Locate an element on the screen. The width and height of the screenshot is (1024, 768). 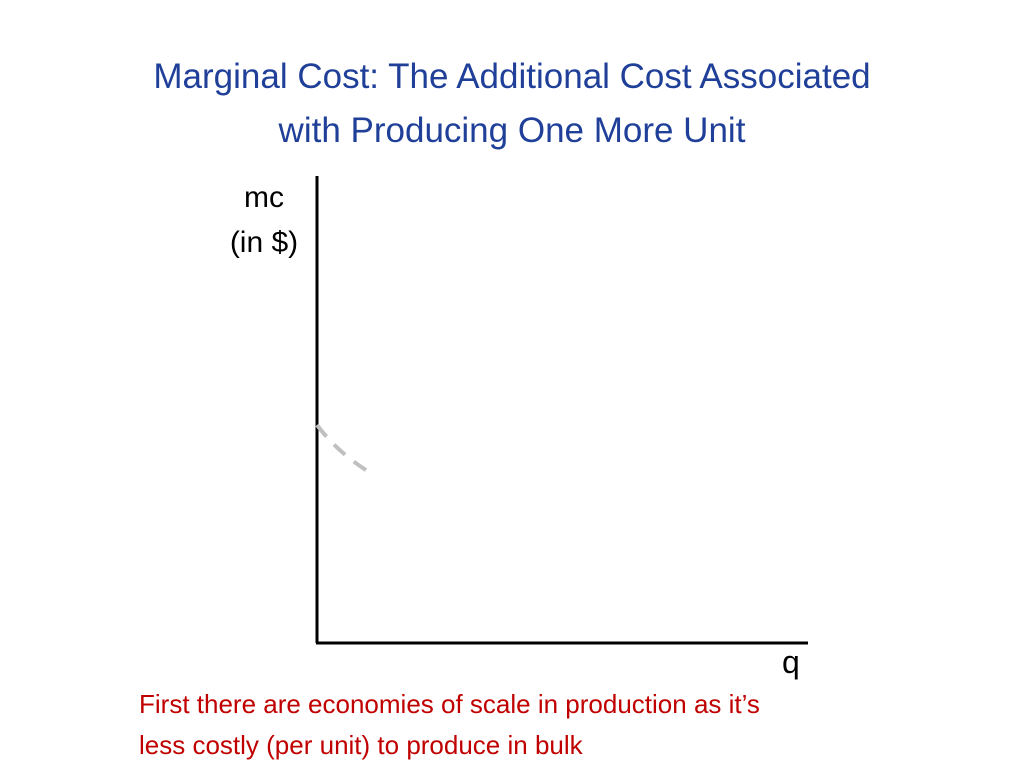
y-axis-label: mc (in $) is located at coordinates (264, 220).